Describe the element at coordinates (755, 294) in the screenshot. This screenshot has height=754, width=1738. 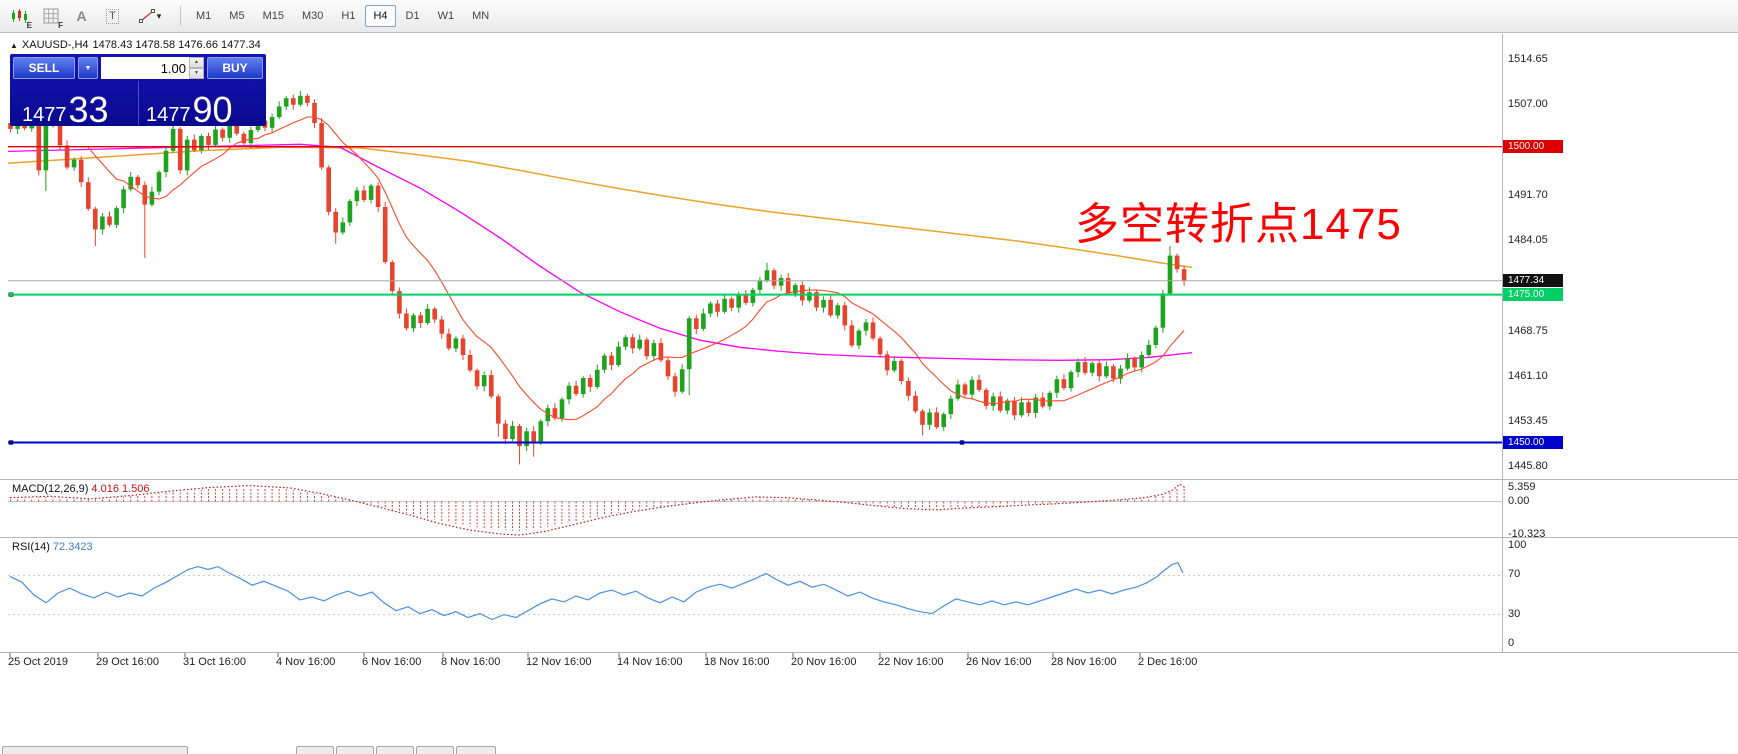
I see `hline-1475.00` at that location.